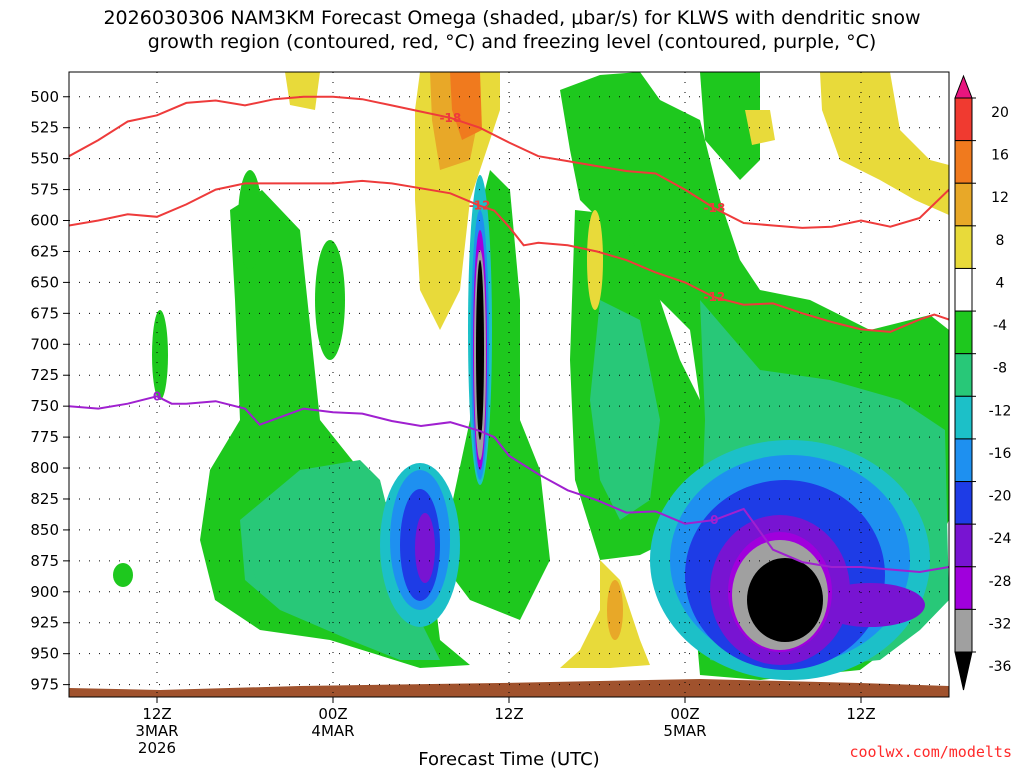  What do you see at coordinates (44, 437) in the screenshot?
I see `y-tick-label: 775` at bounding box center [44, 437].